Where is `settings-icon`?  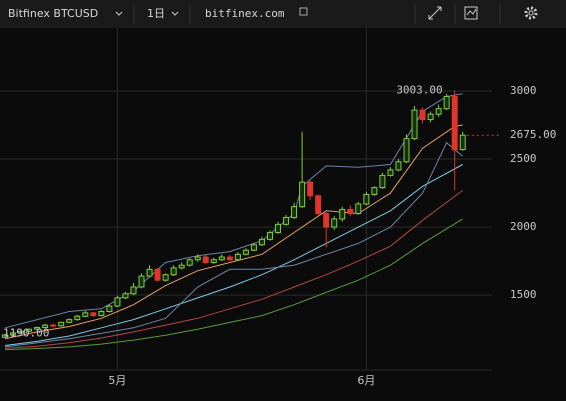
settings-icon is located at coordinates (531, 13).